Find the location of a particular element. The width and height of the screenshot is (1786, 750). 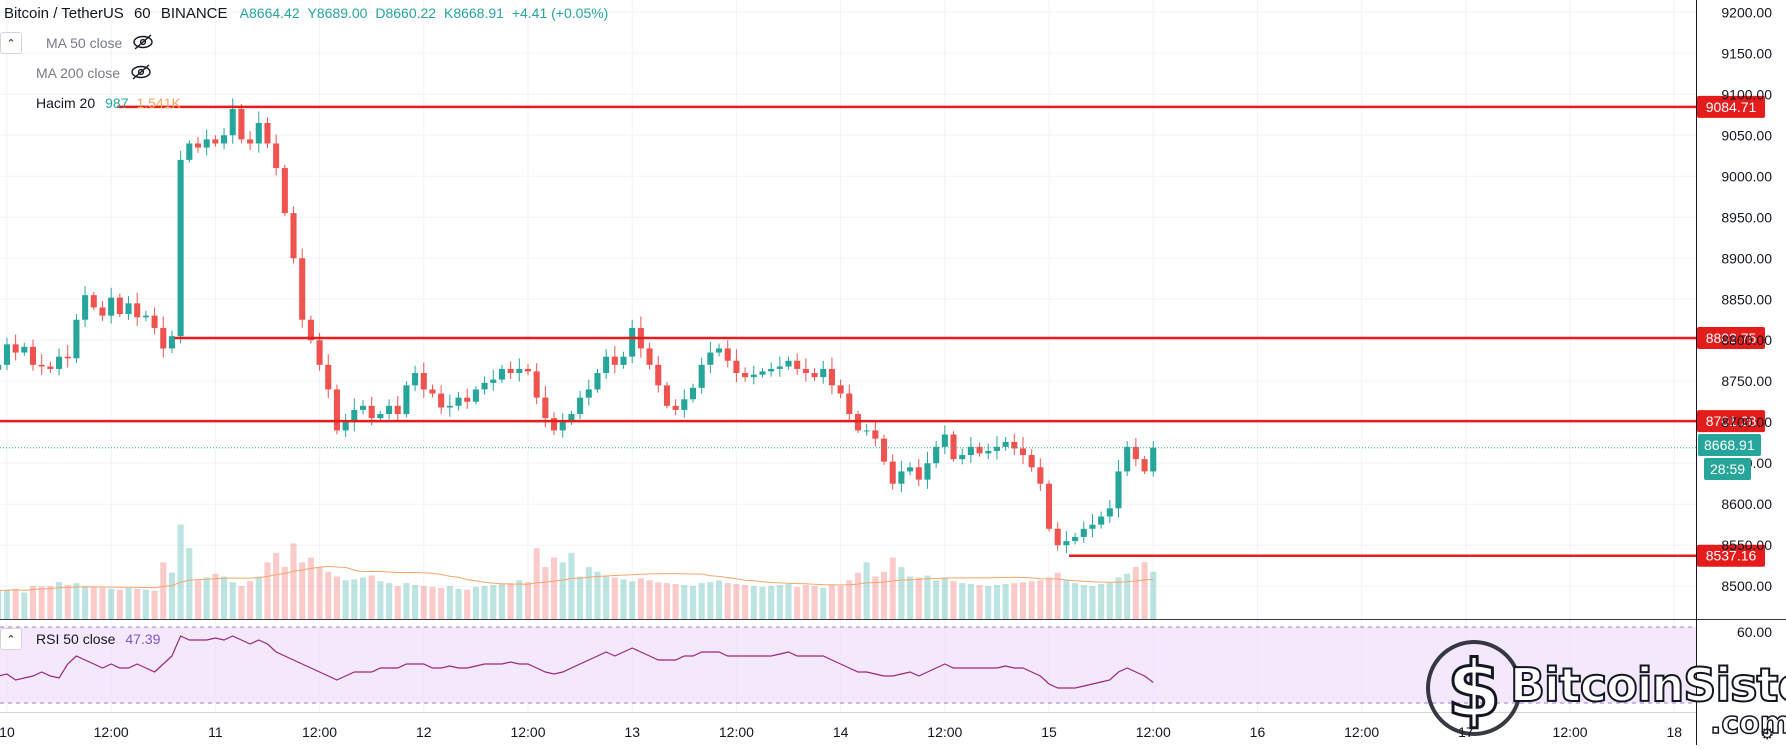

volume-bars is located at coordinates (578, 571).